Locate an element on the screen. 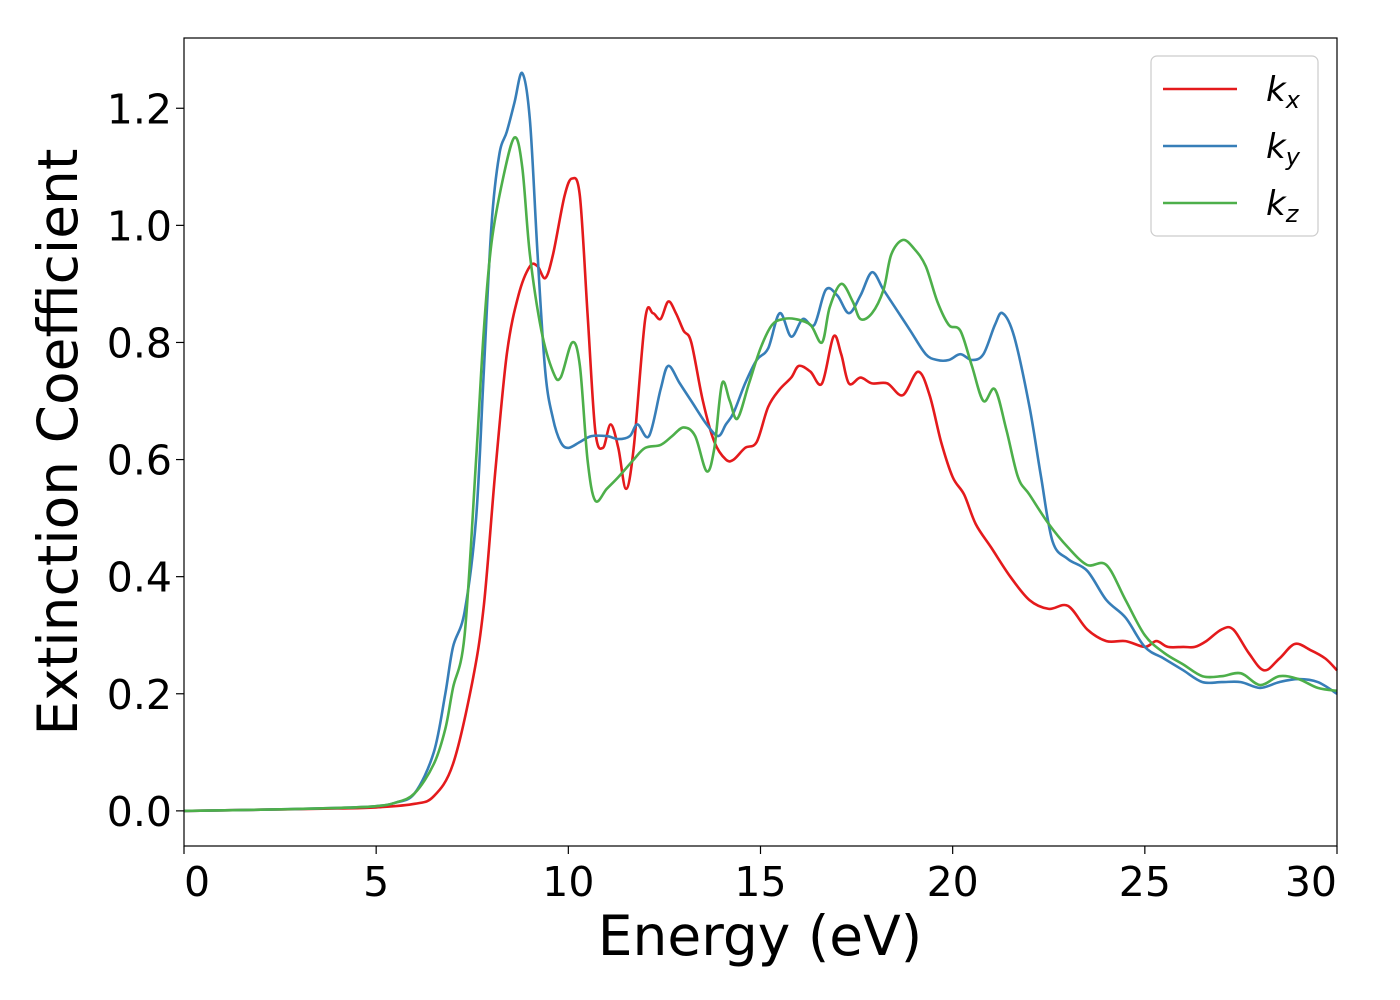 This screenshot has height=1000, width=1400. x-tick-label: 30 is located at coordinates (1311, 882).